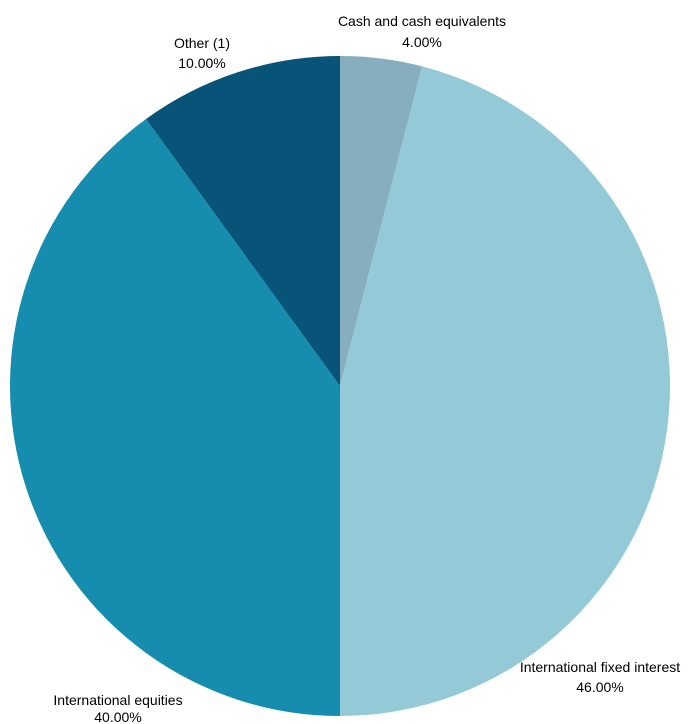  Describe the element at coordinates (201, 63) in the screenshot. I see `slice-value-other-1: 10.00%` at that location.